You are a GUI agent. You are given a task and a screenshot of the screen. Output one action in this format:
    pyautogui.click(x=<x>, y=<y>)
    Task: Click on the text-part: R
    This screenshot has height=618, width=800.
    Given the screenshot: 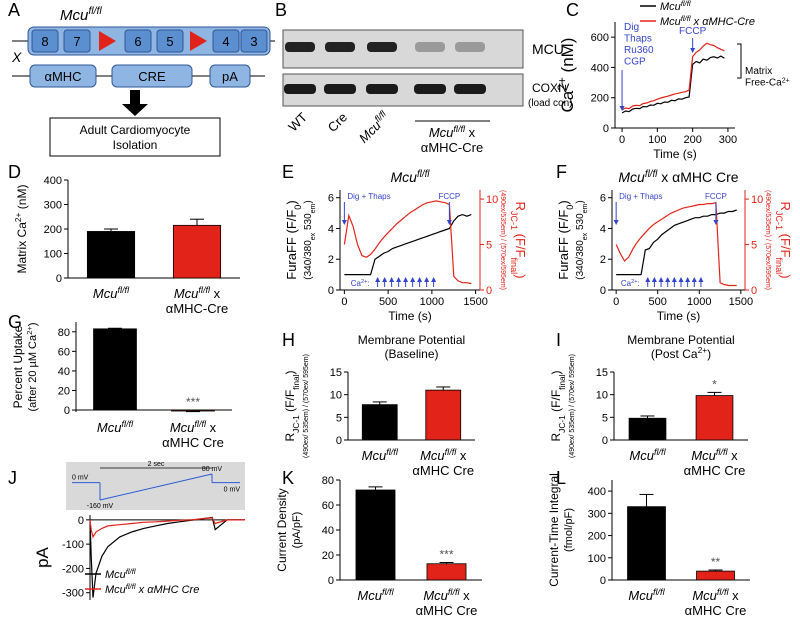 What is the action you would take?
    pyautogui.click(x=290, y=437)
    